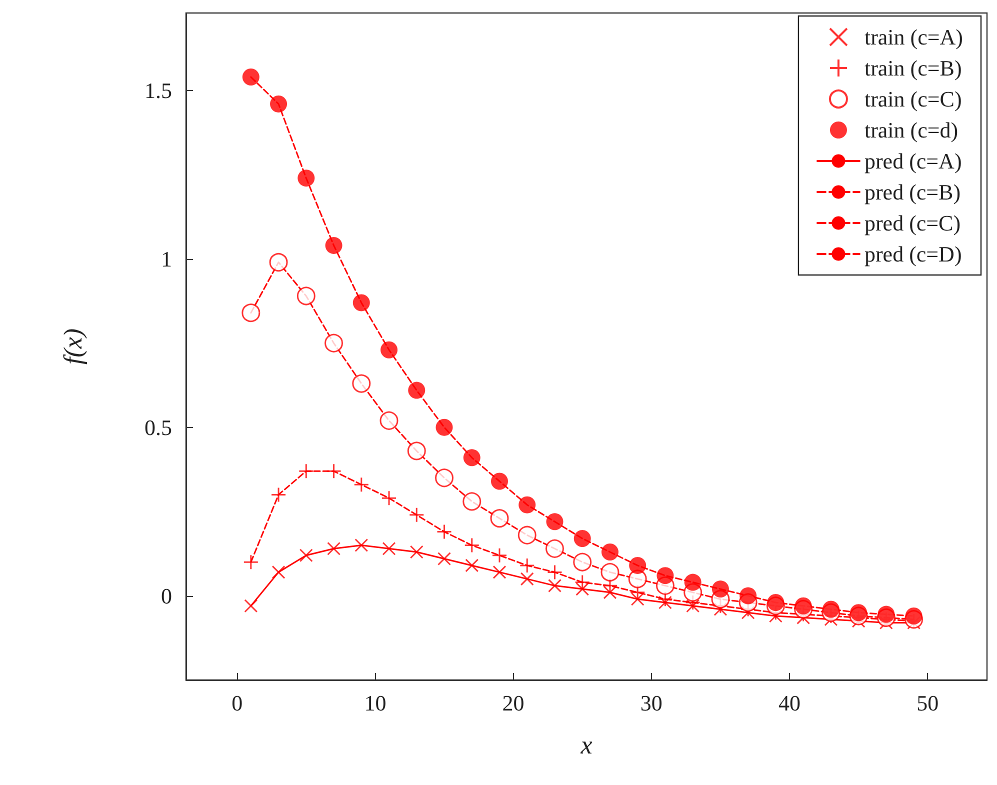  What do you see at coordinates (914, 37) in the screenshot?
I see `legend-label: train (c=A)` at bounding box center [914, 37].